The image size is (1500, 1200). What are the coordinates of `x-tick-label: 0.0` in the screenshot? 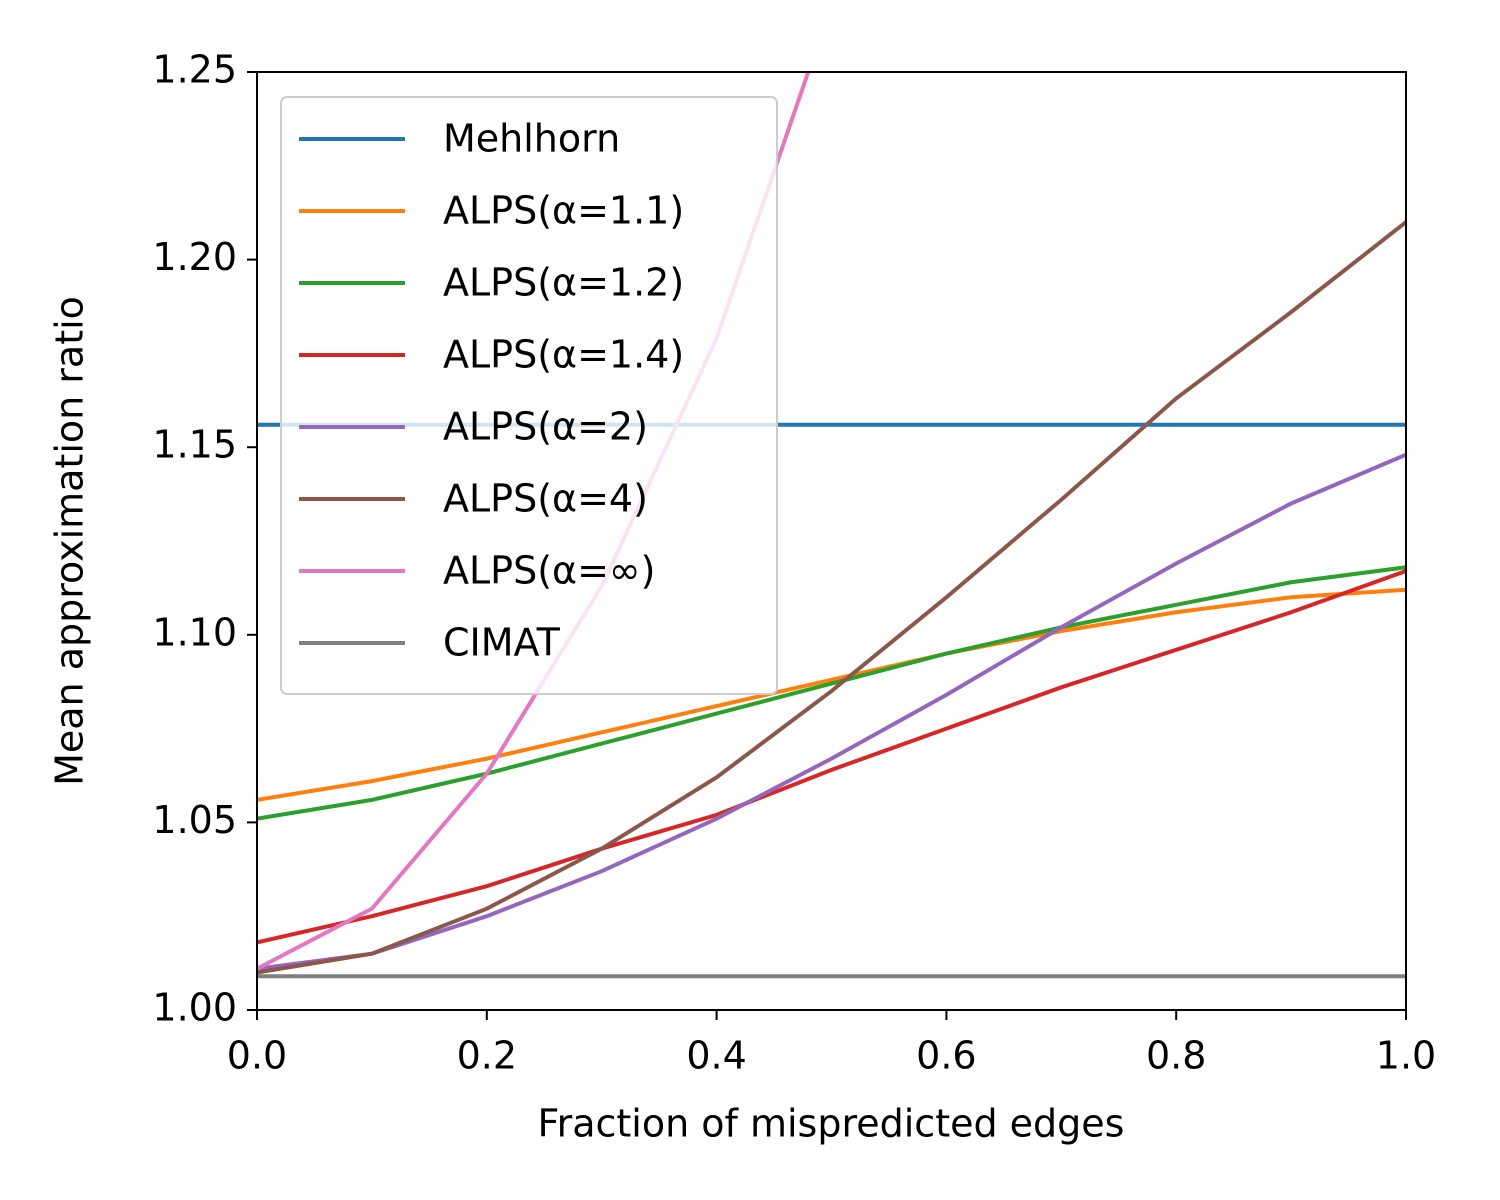 It's located at (257, 1056).